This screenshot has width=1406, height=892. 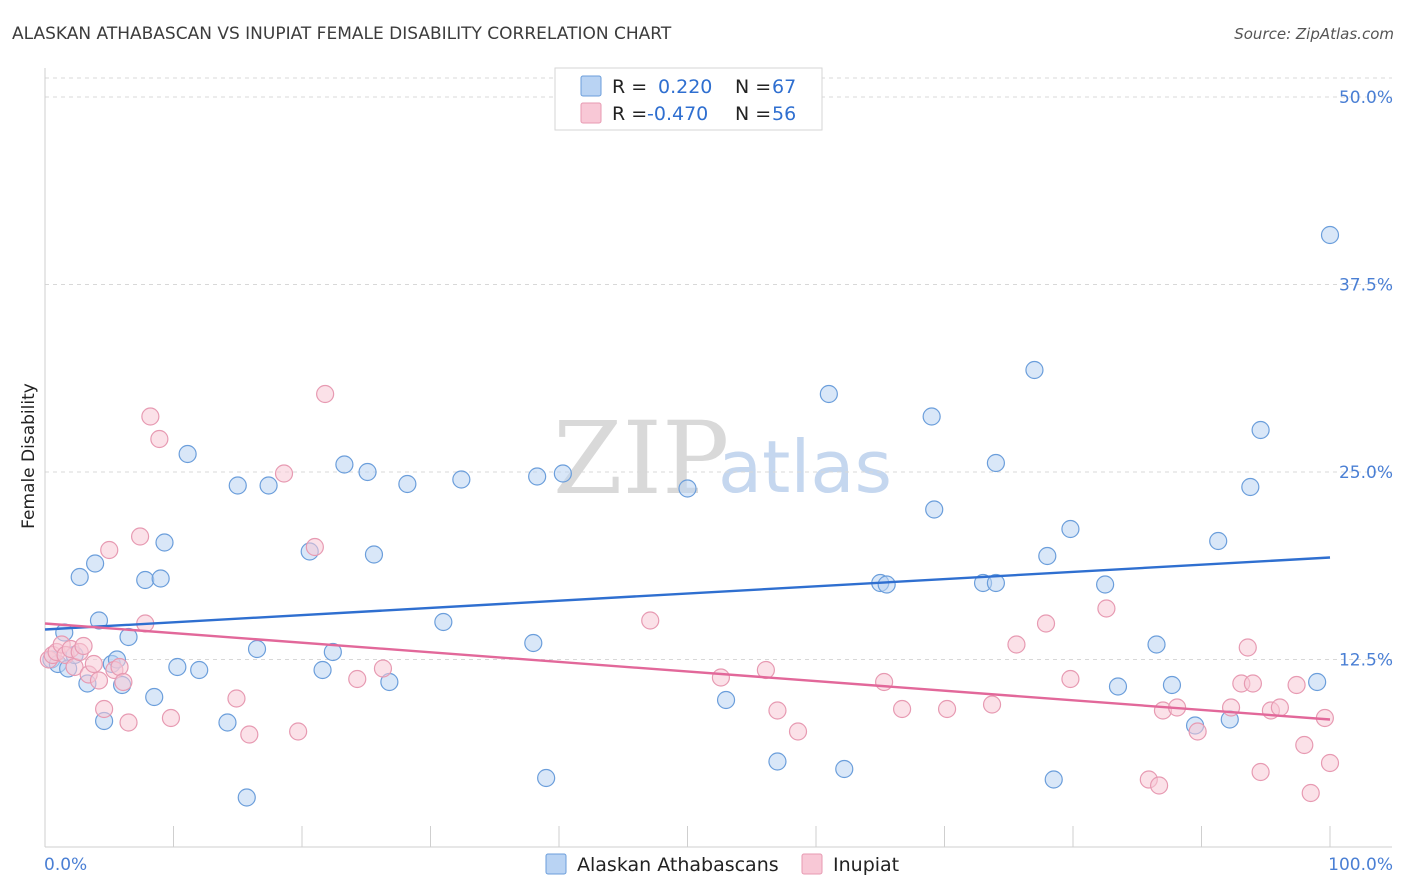 What do you see at coordinates (1366, 98) in the screenshot?
I see `y-tick-label-3: 50.0%` at bounding box center [1366, 98].